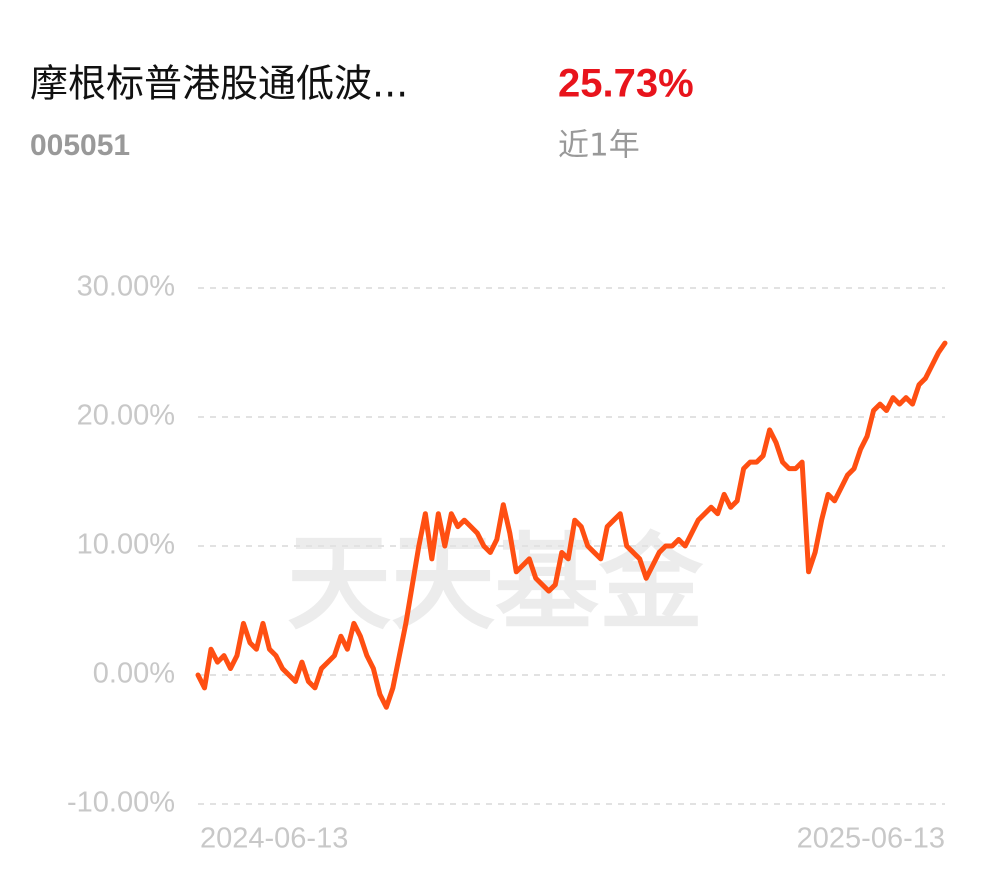 This screenshot has width=990, height=878. What do you see at coordinates (126, 287) in the screenshot?
I see `y-tick-label: 30.00%` at bounding box center [126, 287].